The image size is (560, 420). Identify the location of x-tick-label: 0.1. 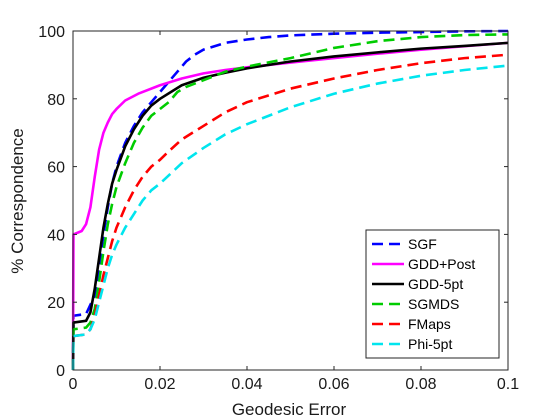
(508, 384).